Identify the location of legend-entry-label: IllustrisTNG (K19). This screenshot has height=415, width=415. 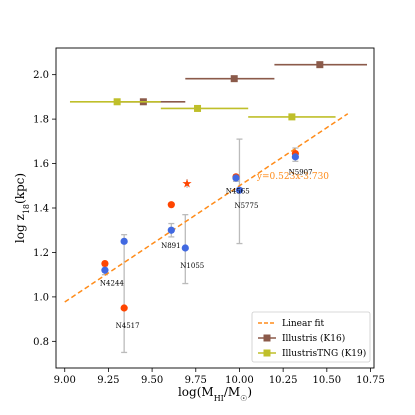
(324, 353).